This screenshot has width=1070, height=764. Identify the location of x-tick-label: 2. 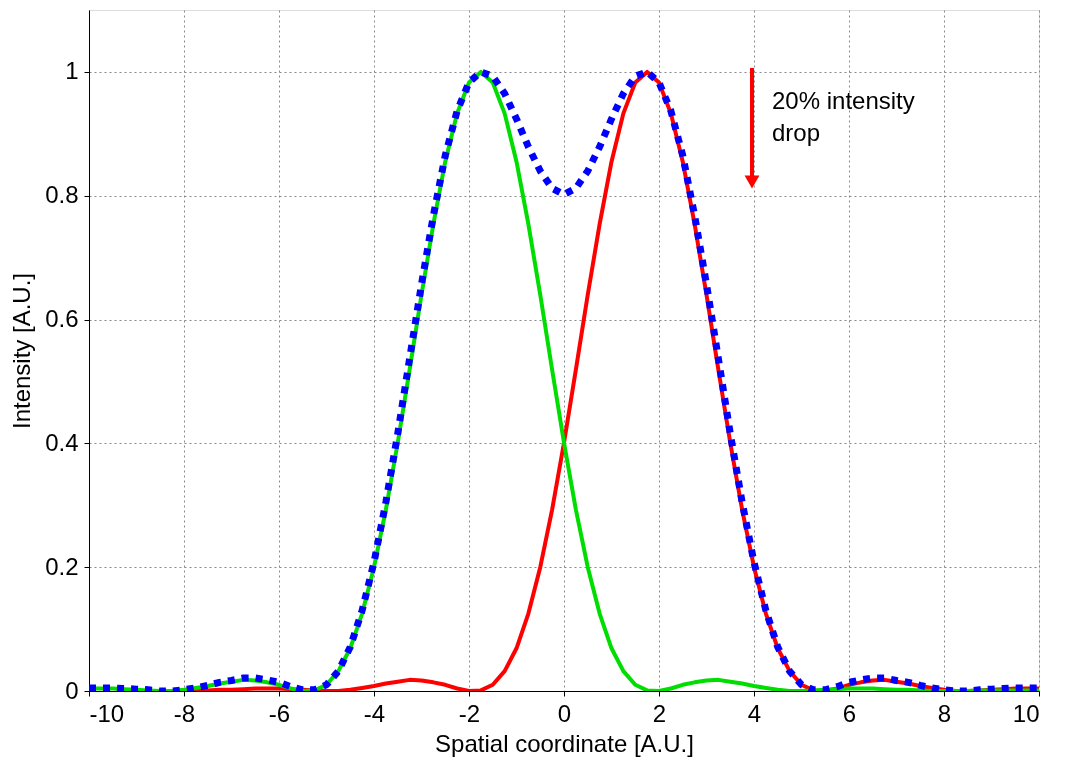
(659, 713).